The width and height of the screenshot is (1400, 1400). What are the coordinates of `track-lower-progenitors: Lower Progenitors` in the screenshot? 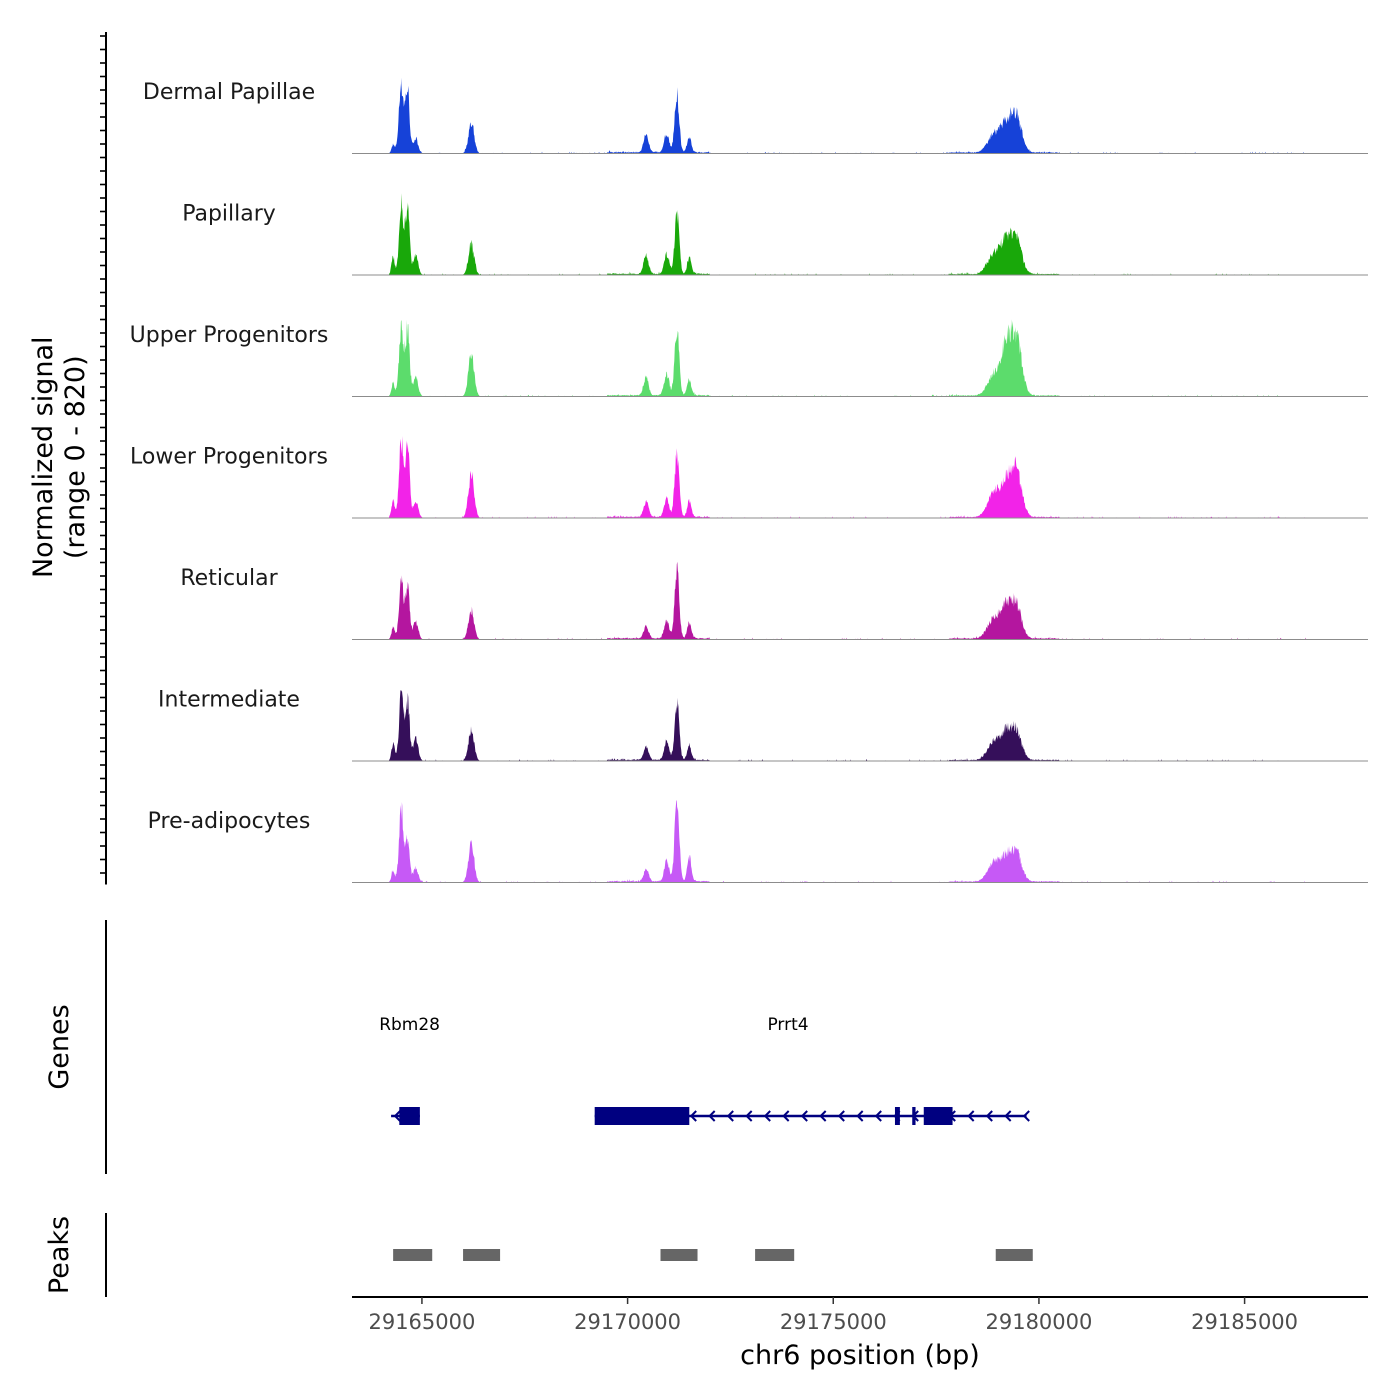 It's located at (749, 477).